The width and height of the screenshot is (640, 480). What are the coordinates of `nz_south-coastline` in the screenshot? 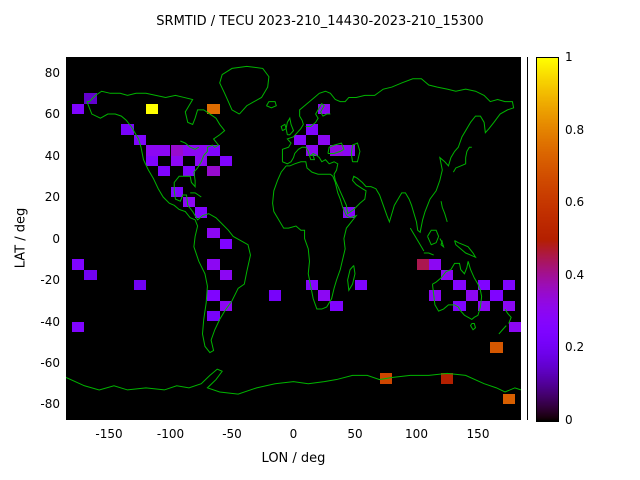 It's located at (502, 330).